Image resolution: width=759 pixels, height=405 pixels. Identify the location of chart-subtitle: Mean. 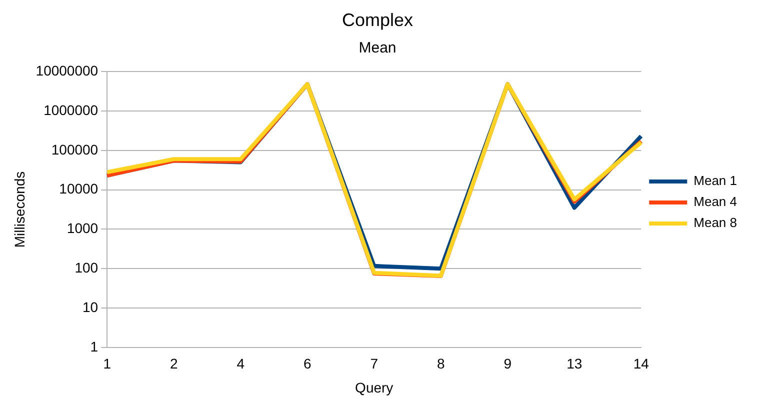
(377, 48).